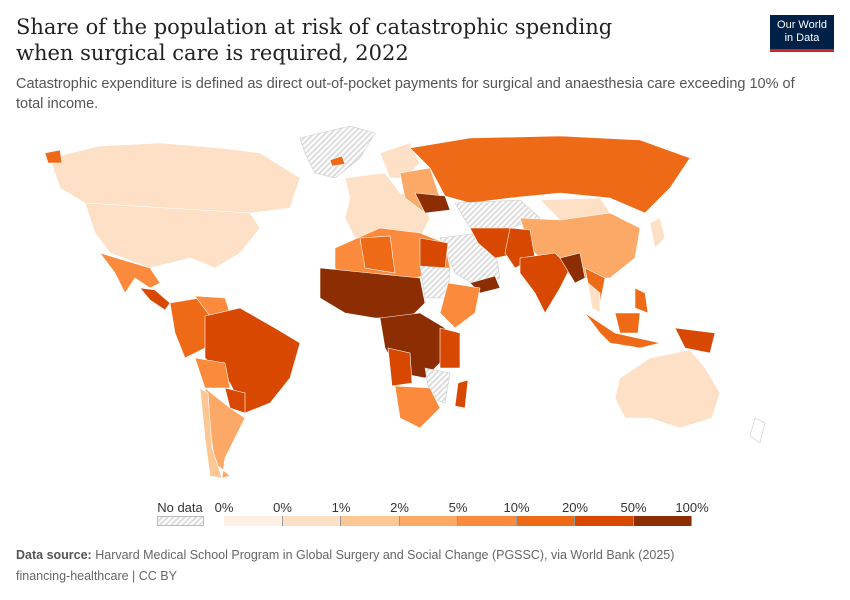 Image resolution: width=850 pixels, height=600 pixels. I want to click on region-new-zealand, so click(757, 430).